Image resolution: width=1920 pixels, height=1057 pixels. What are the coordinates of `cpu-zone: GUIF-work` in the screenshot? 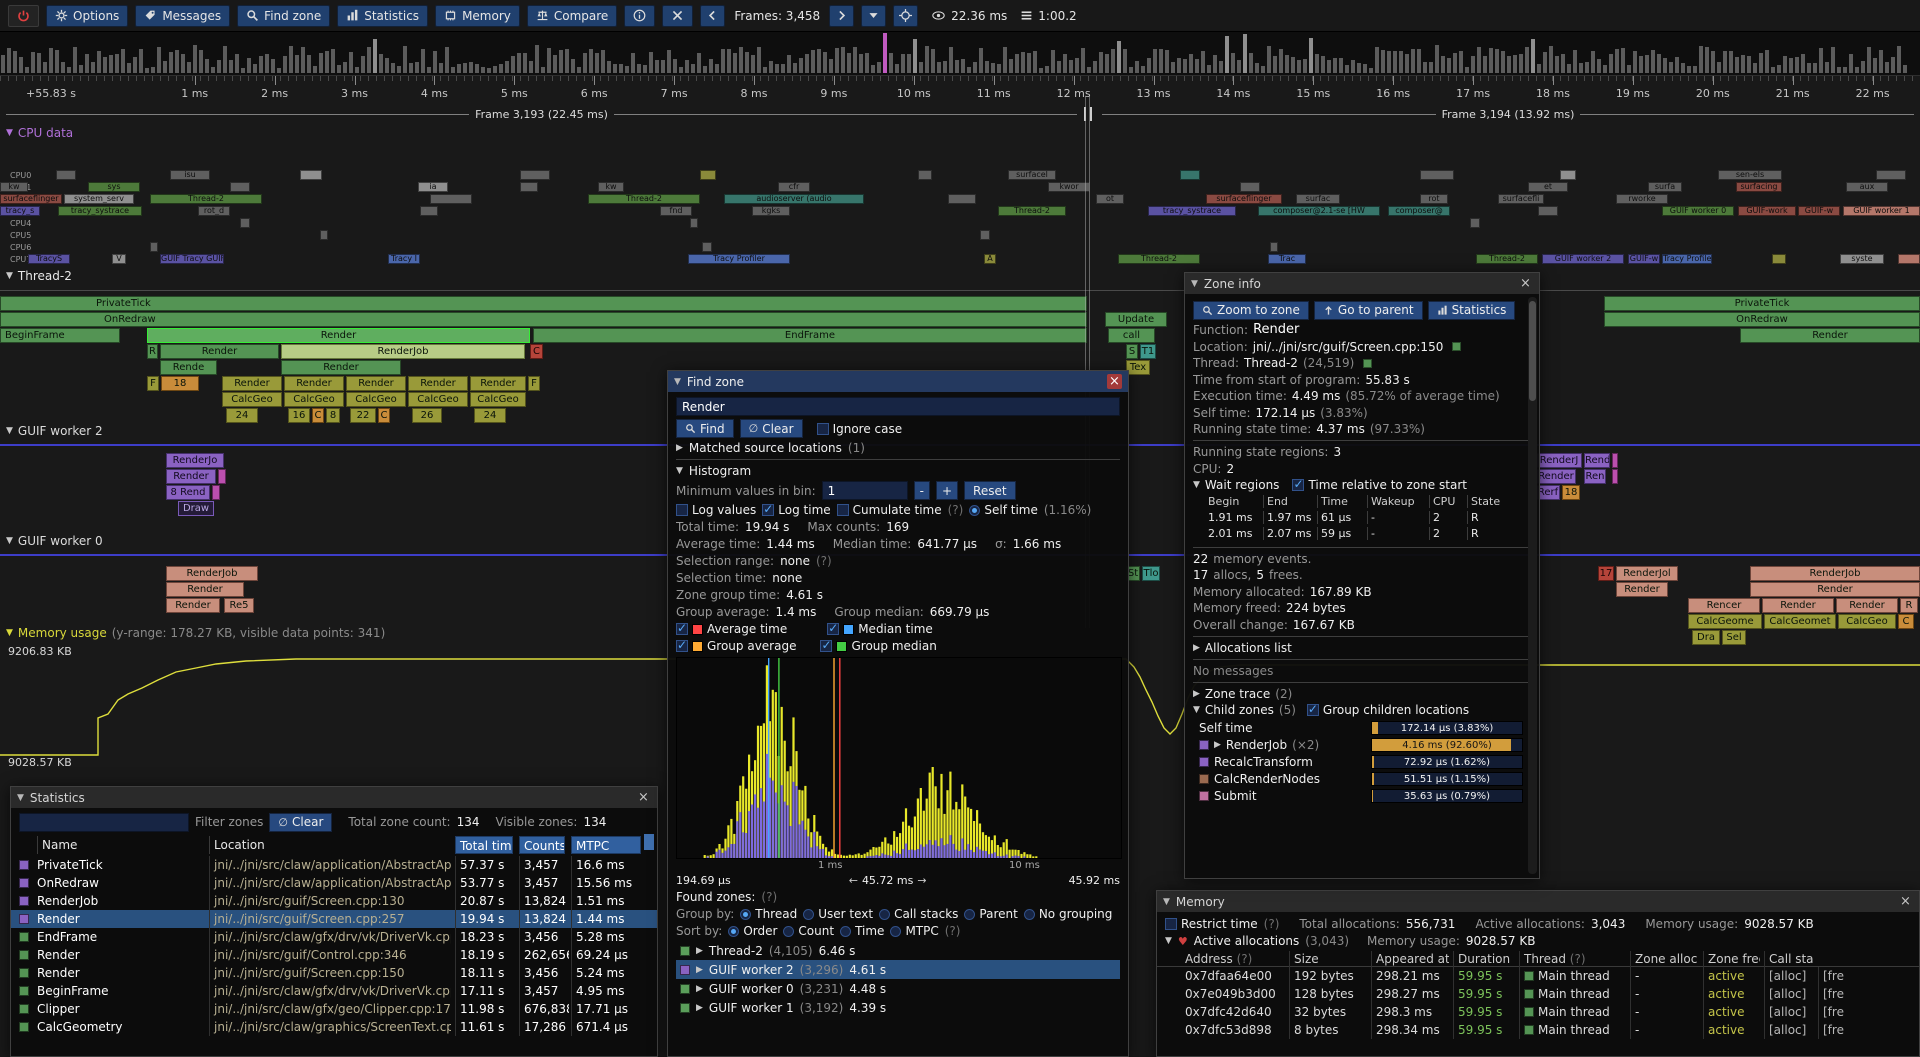 It's located at (1767, 211).